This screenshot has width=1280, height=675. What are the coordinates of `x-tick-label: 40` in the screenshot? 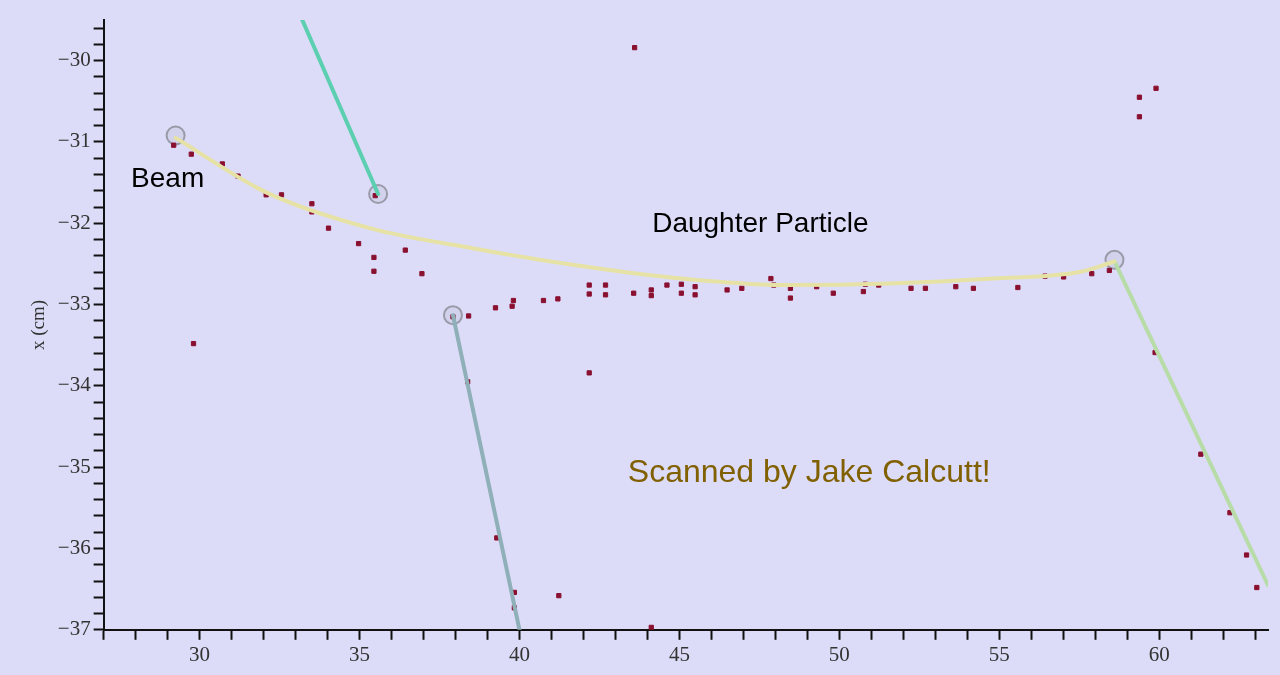 It's located at (519, 653).